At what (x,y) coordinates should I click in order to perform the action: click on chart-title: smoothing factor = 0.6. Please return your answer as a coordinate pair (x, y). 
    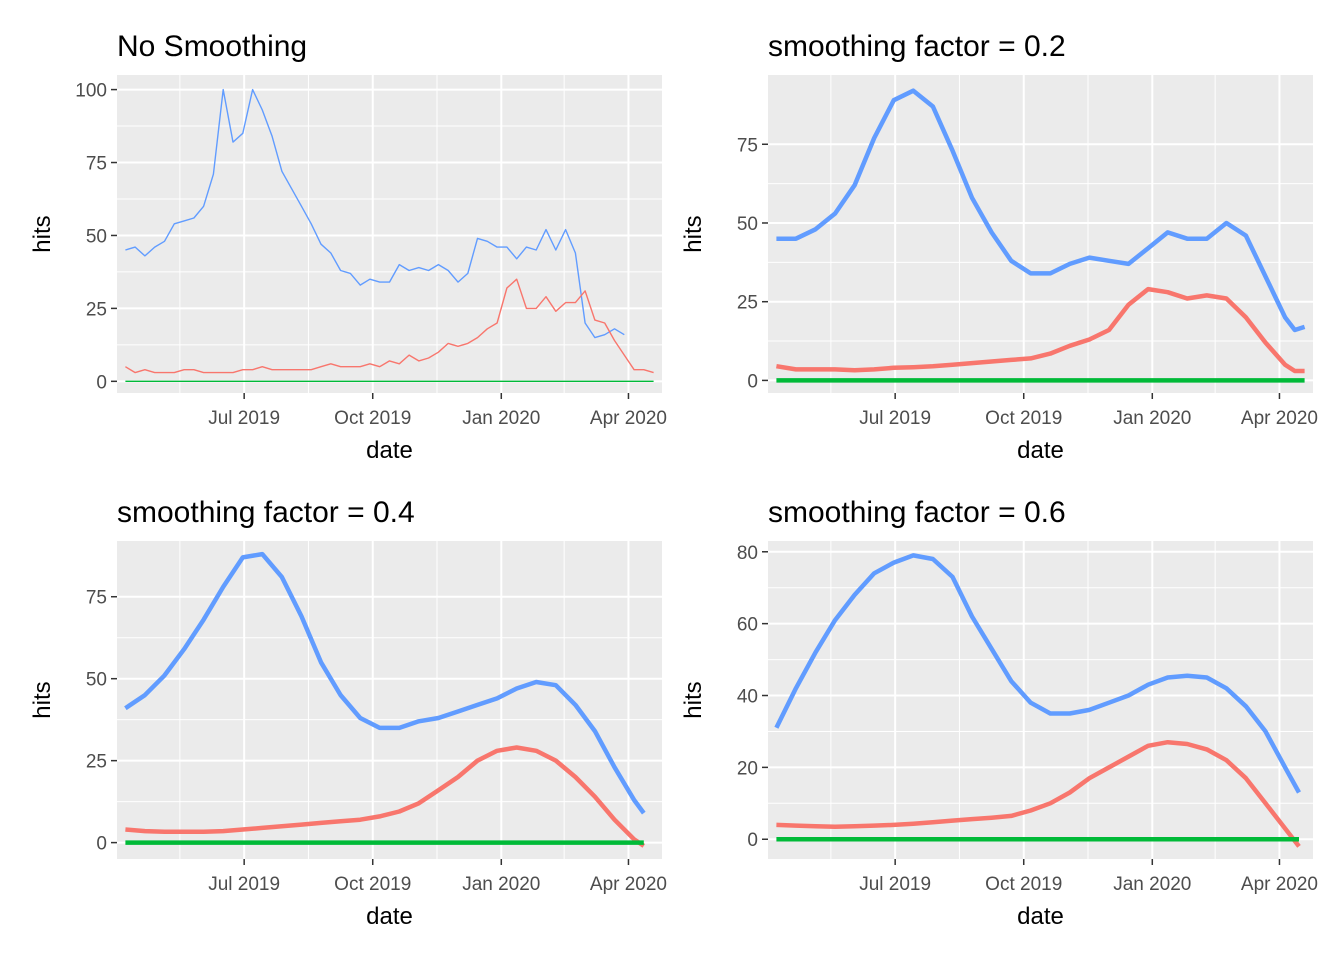
    Looking at the image, I should click on (917, 512).